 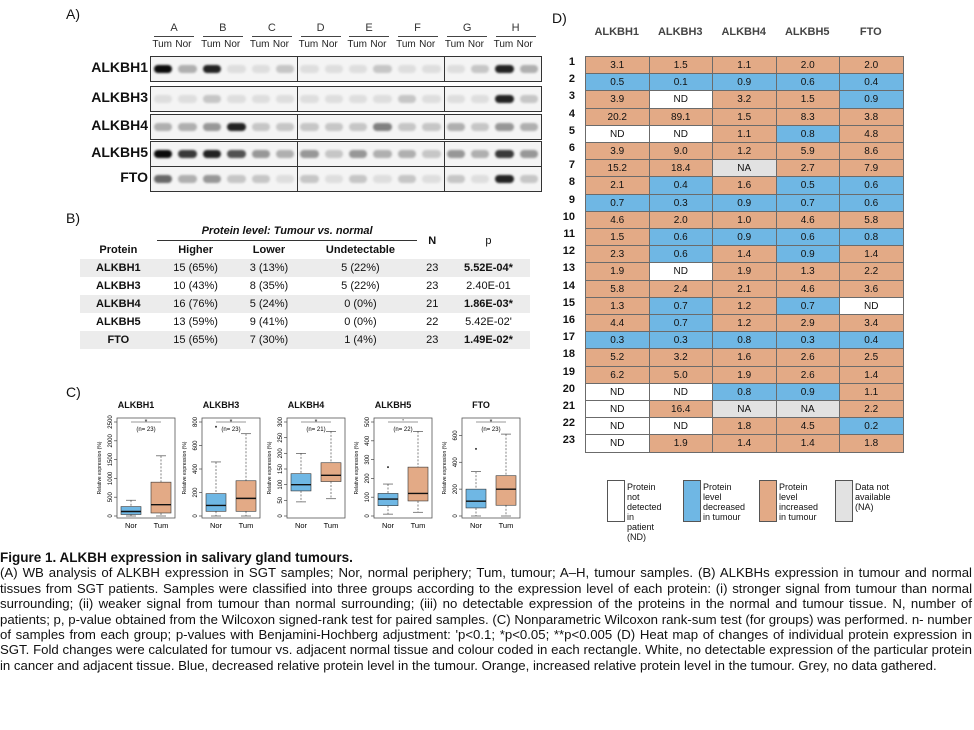 I want to click on heatmap-cell: 2.0, so click(x=807, y=65).